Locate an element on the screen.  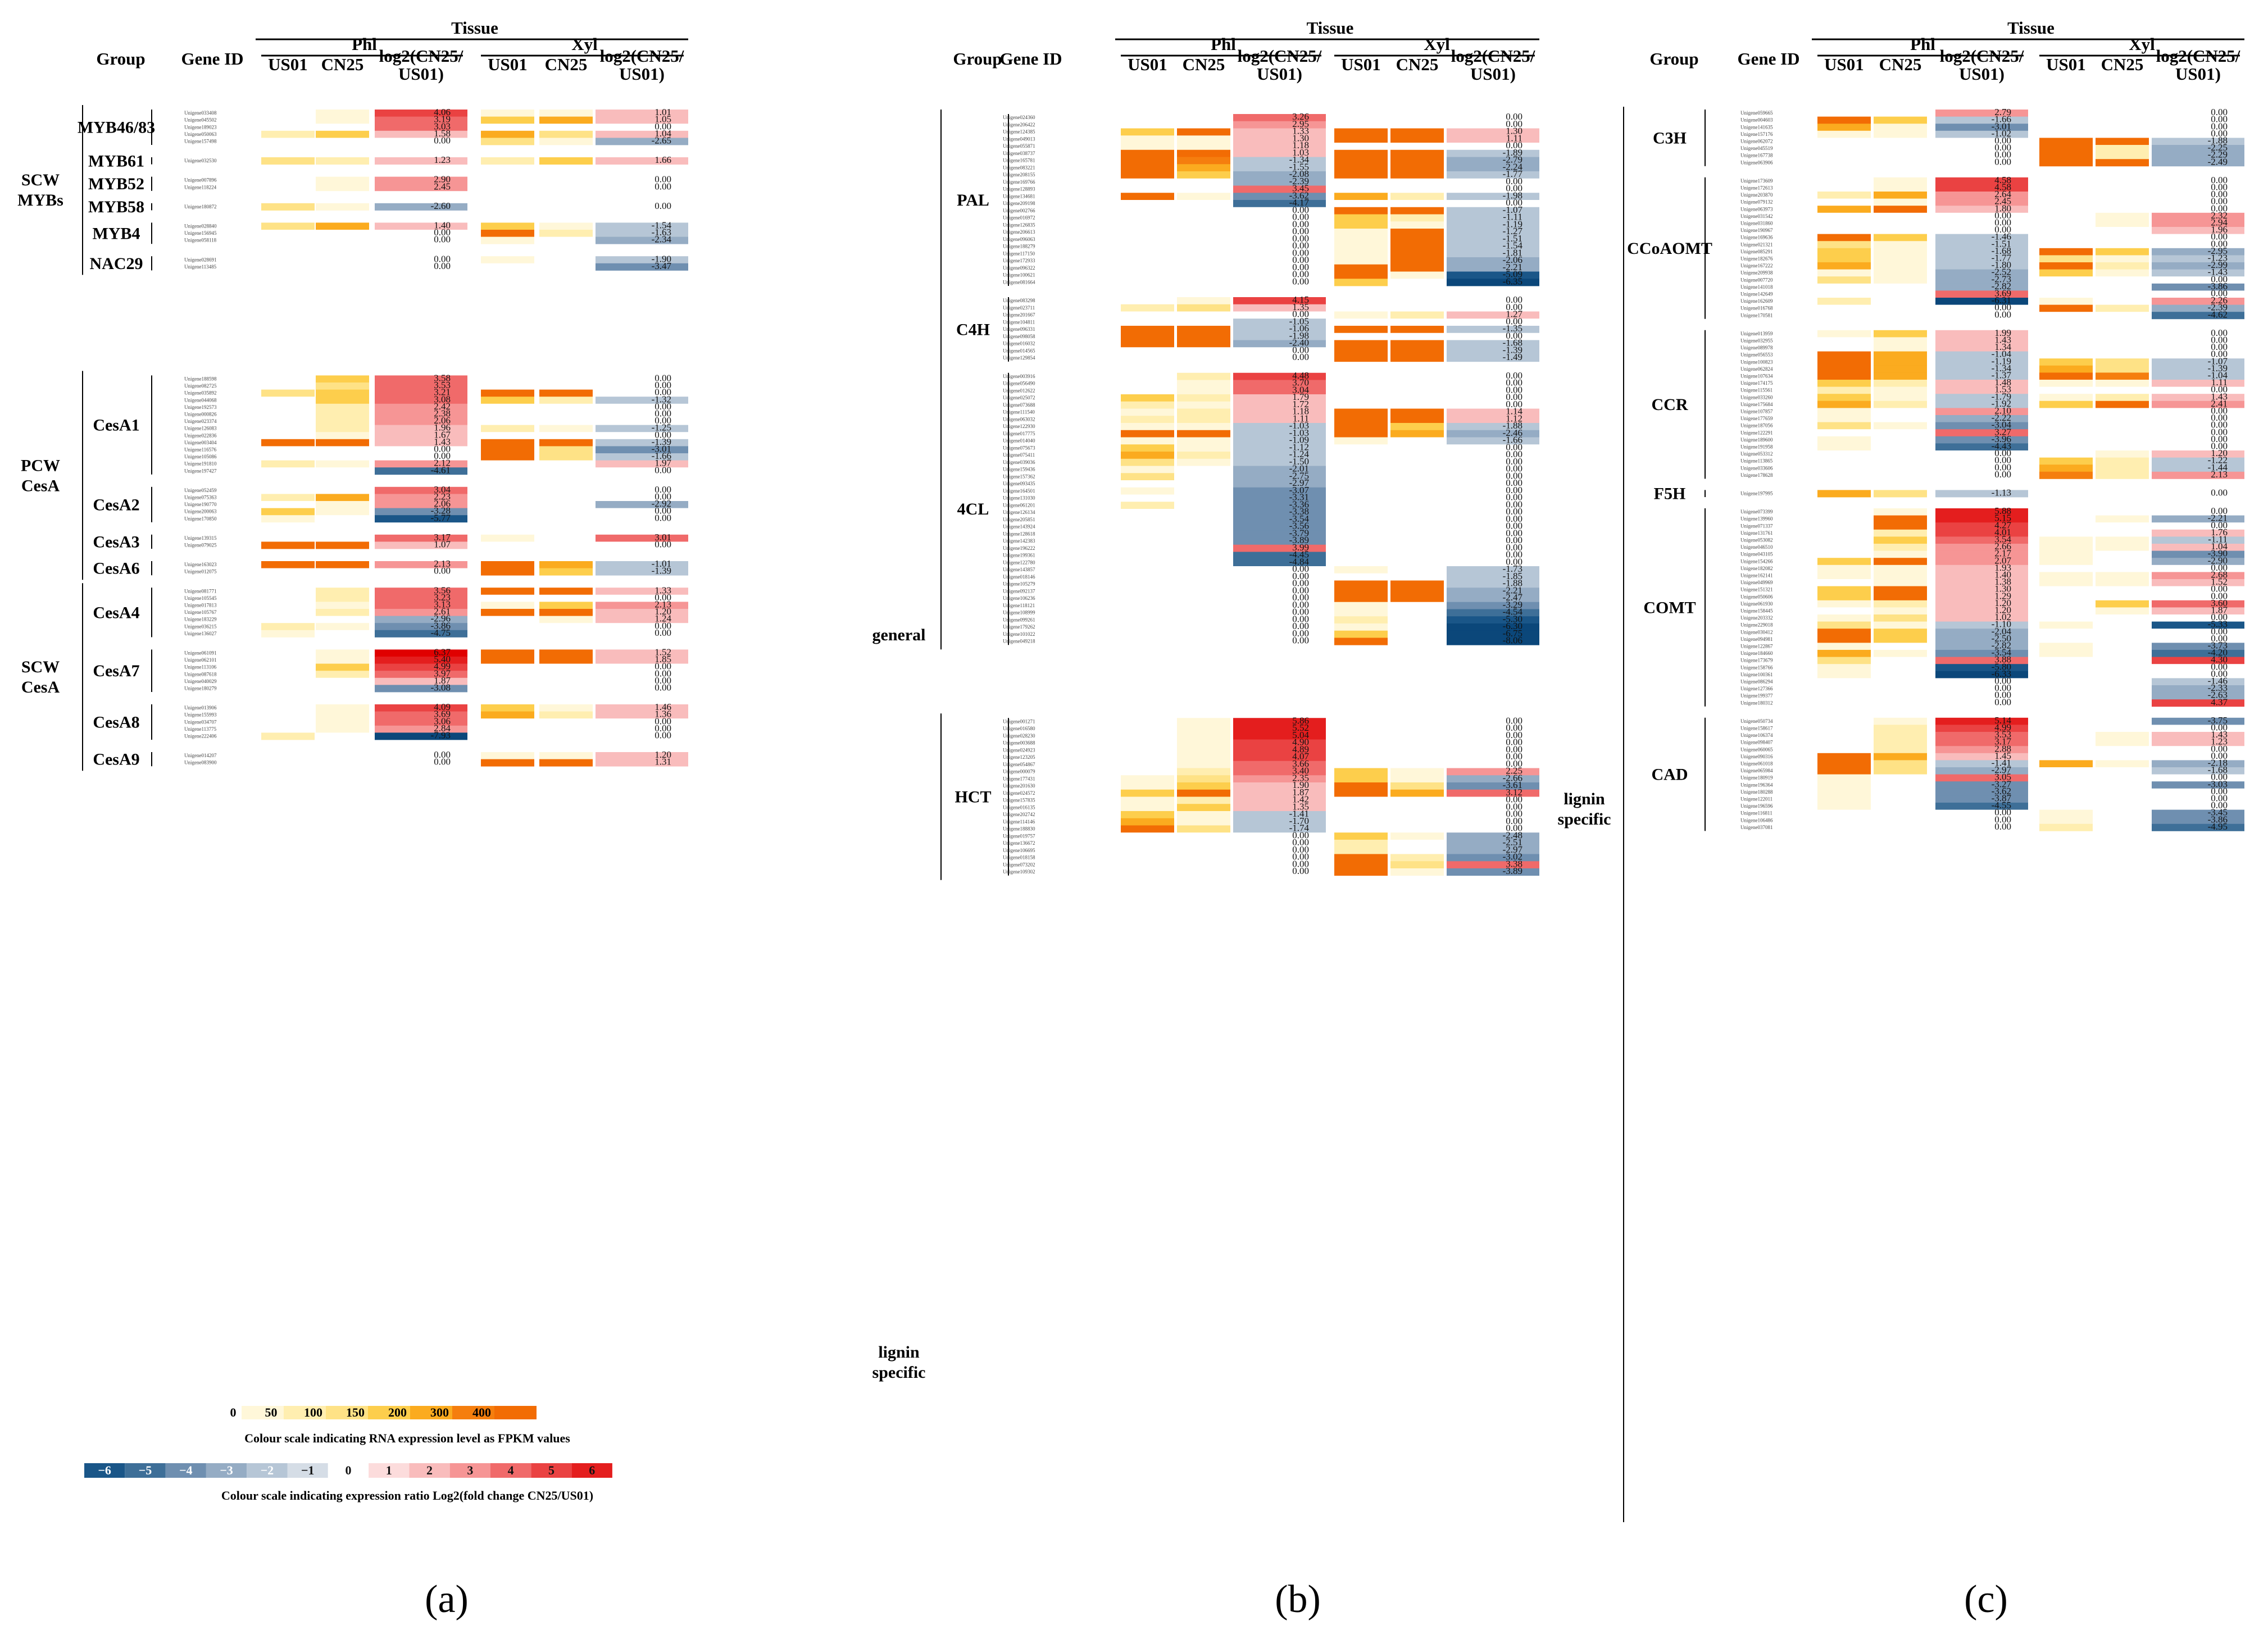
column-header: US01 is located at coordinates (288, 64).